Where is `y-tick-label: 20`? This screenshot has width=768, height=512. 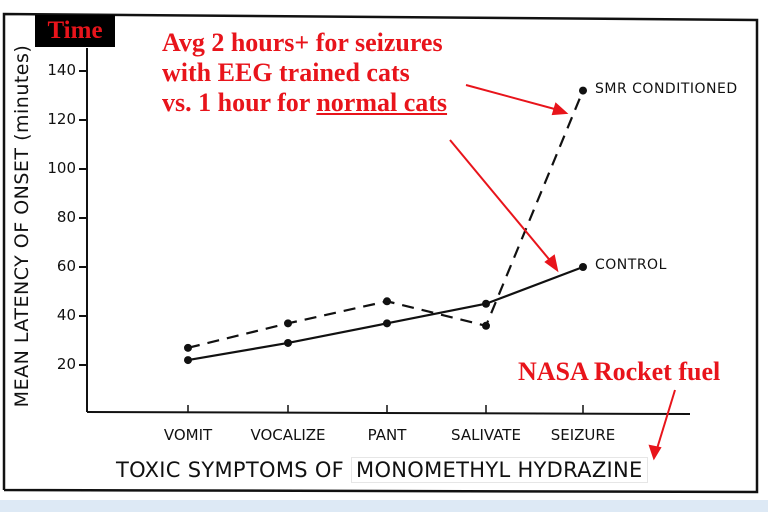 y-tick-label: 20 is located at coordinates (66, 364).